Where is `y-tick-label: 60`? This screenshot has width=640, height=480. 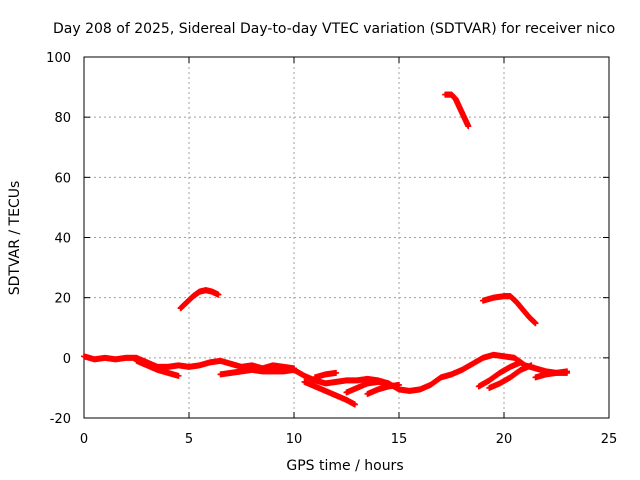 y-tick-label: 60 is located at coordinates (62, 178).